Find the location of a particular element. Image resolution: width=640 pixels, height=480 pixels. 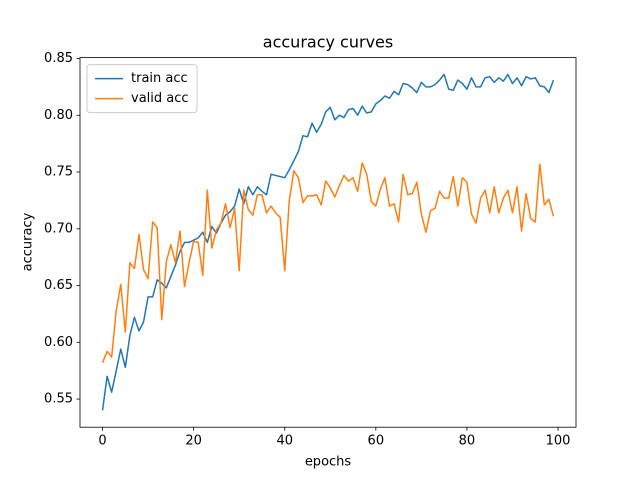

legend-label: train acc is located at coordinates (159, 78).